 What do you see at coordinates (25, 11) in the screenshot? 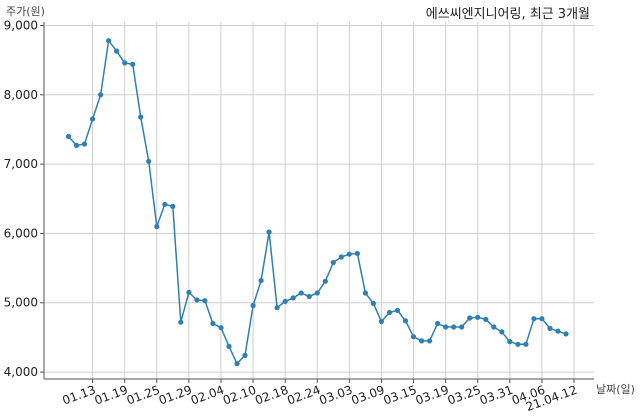
I see `y-axis-label: 주가(원)` at bounding box center [25, 11].